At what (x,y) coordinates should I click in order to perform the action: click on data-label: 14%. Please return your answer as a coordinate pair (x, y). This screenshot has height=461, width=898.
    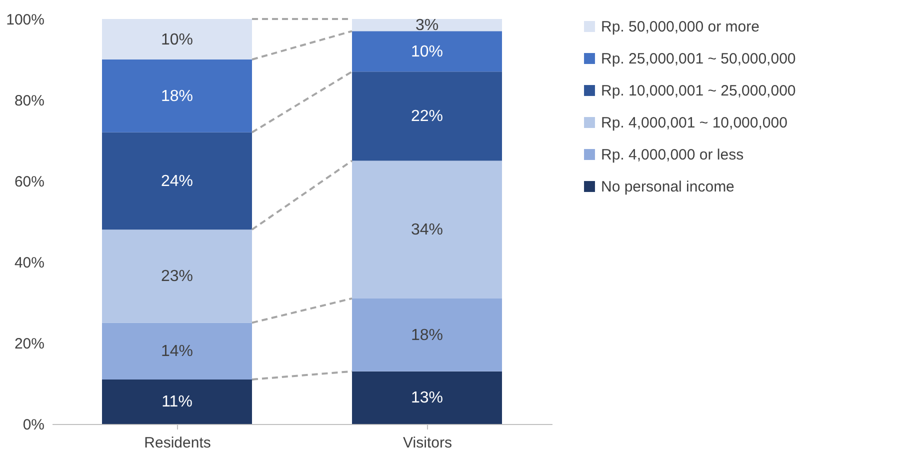
    Looking at the image, I should click on (177, 351).